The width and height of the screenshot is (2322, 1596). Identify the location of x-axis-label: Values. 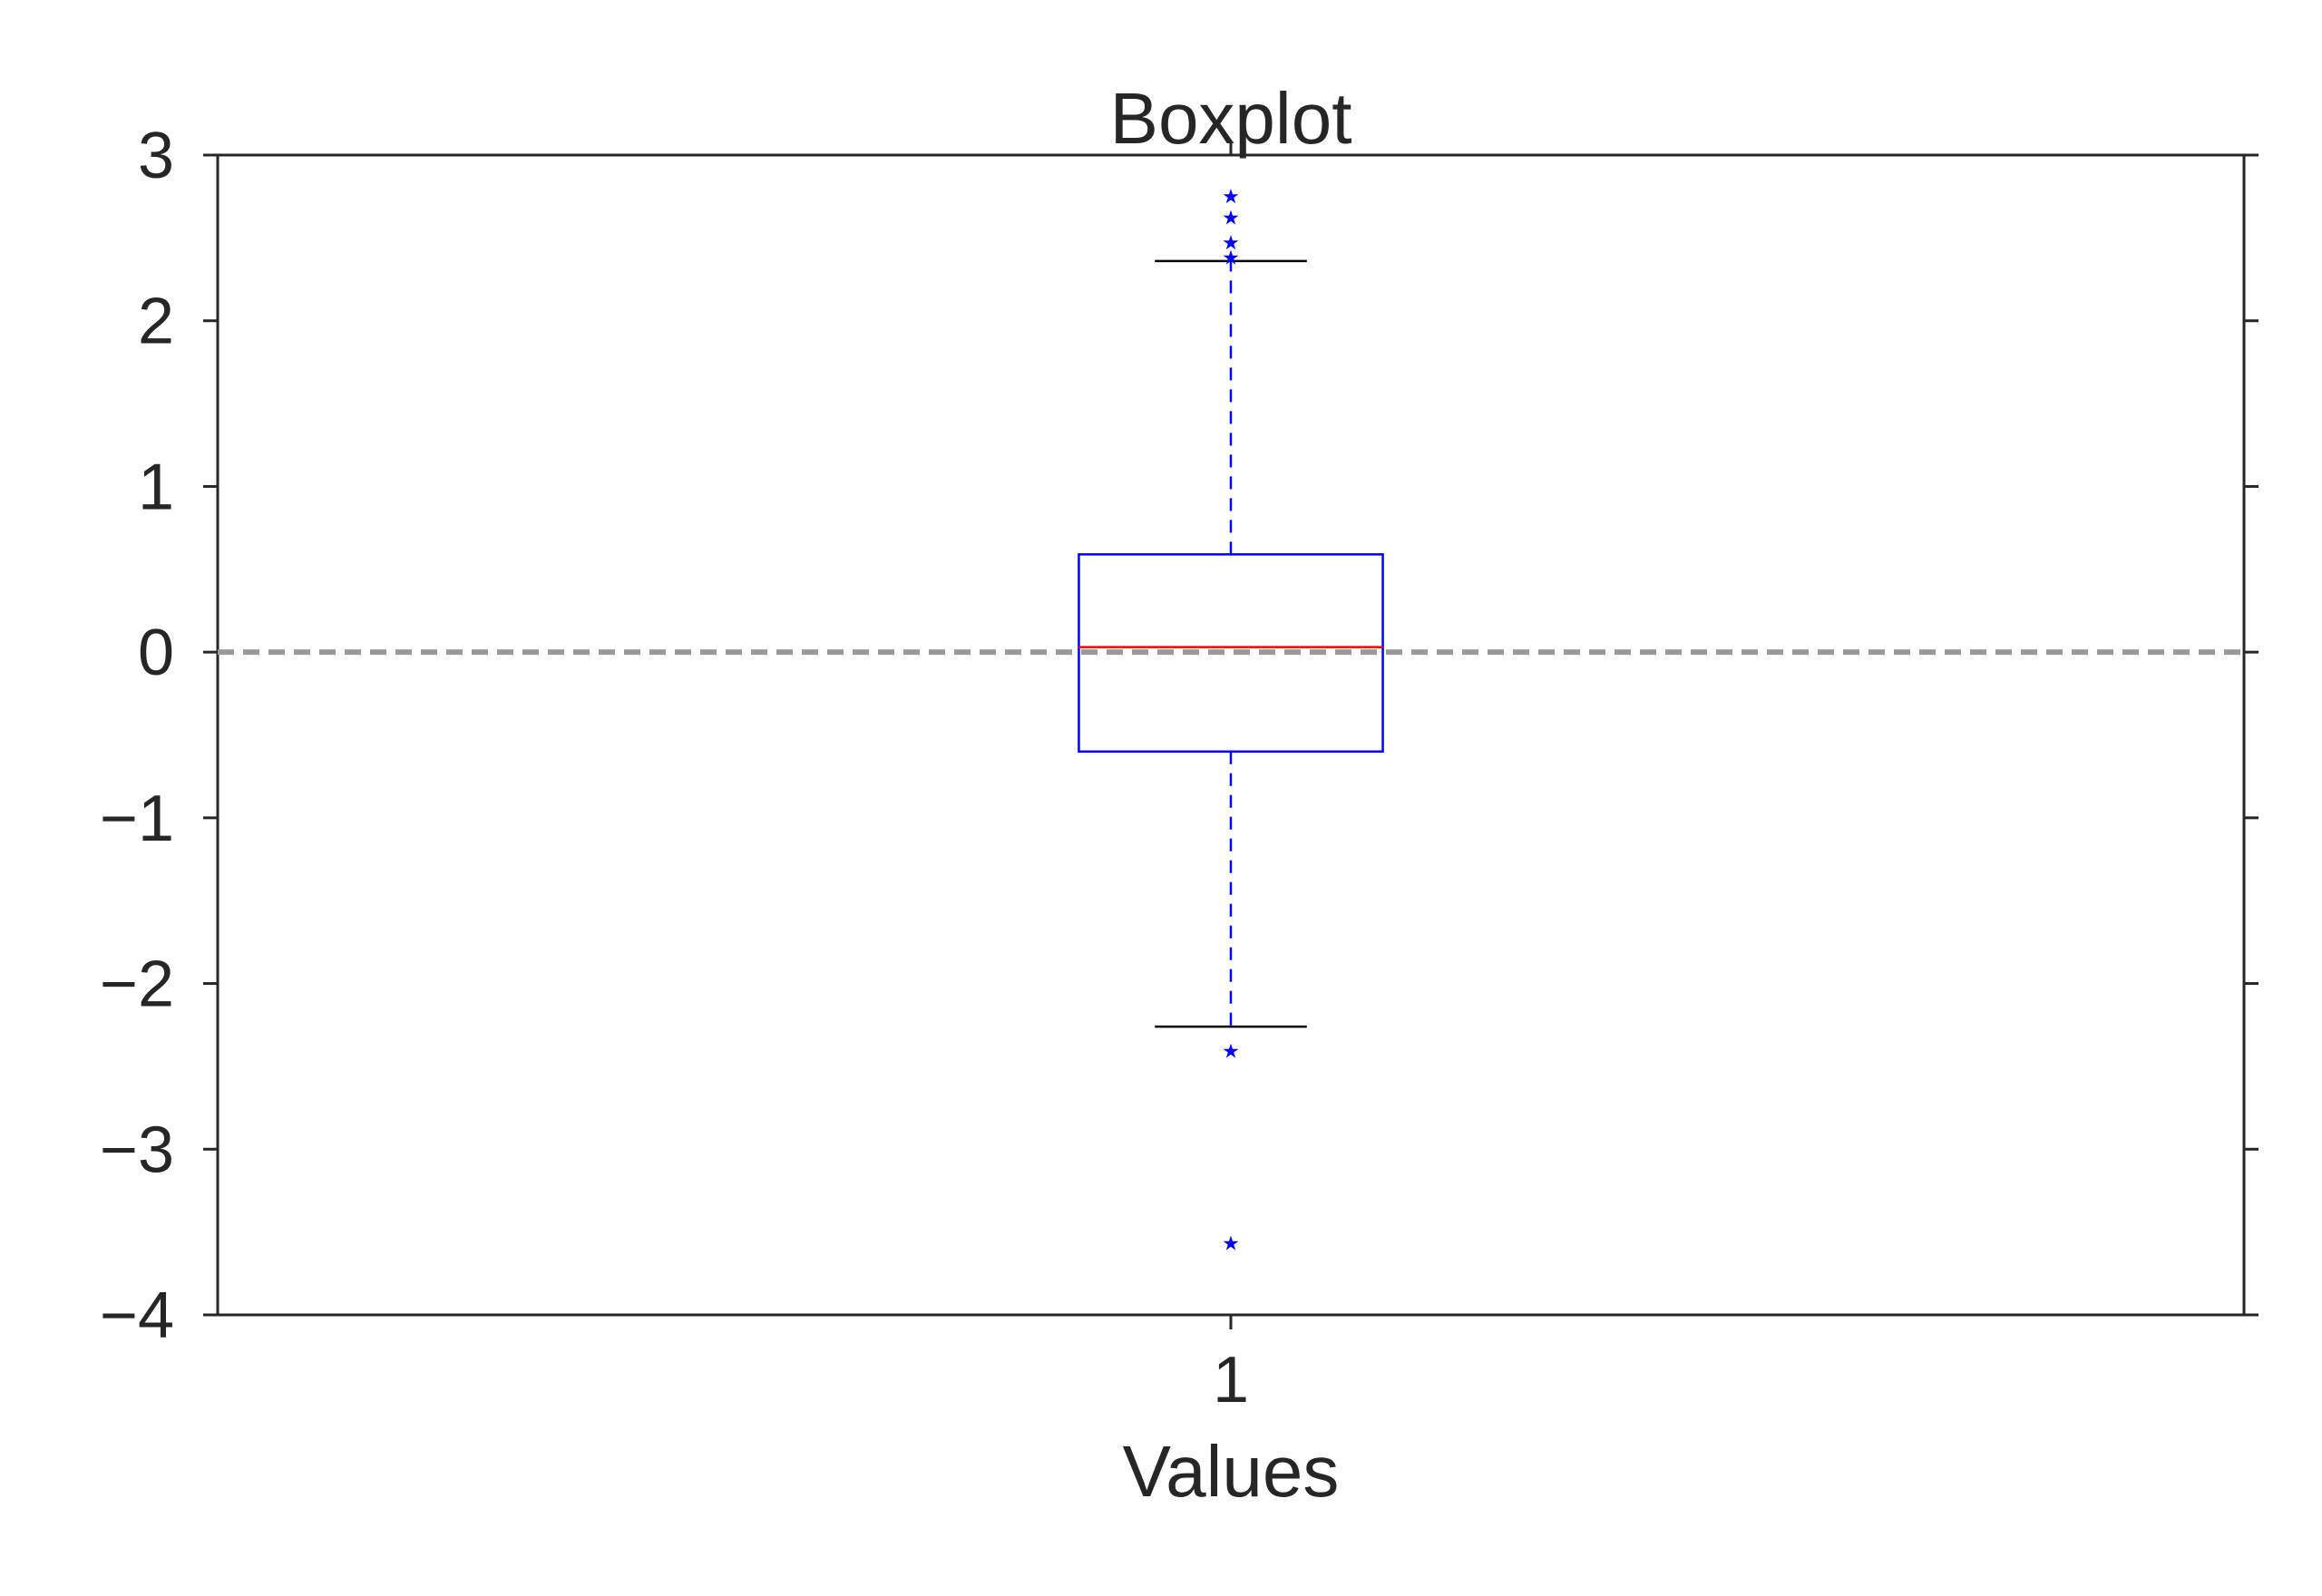
(1231, 1471).